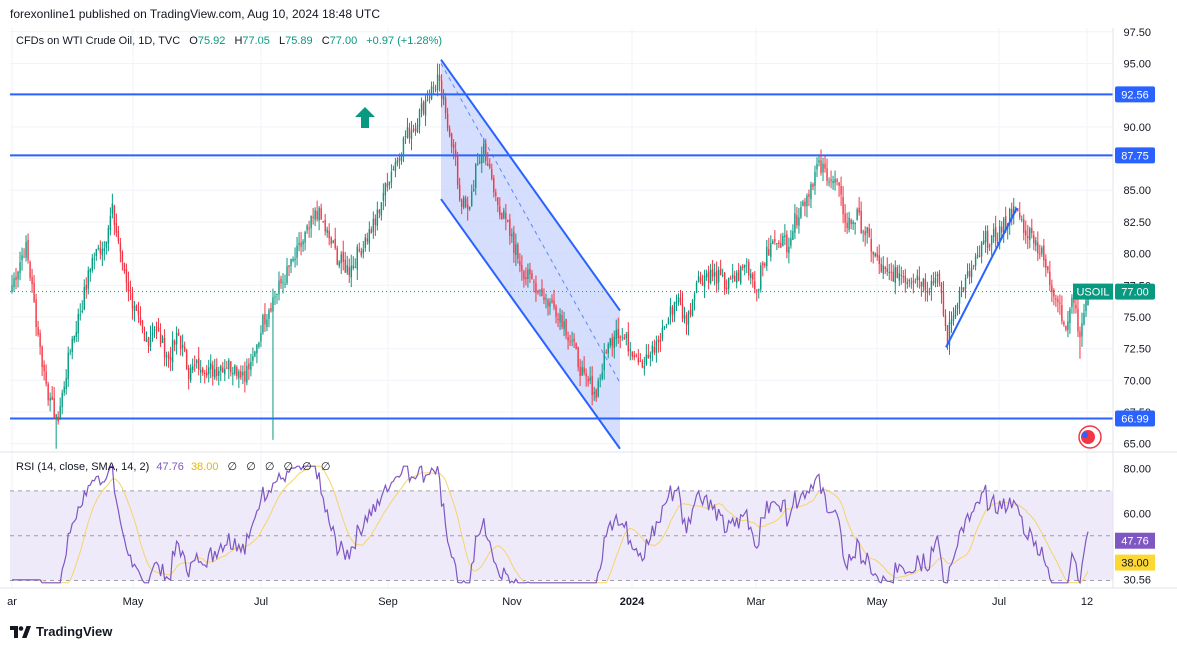 The image size is (1177, 650). What do you see at coordinates (530, 254) in the screenshot?
I see `descending-channel` at bounding box center [530, 254].